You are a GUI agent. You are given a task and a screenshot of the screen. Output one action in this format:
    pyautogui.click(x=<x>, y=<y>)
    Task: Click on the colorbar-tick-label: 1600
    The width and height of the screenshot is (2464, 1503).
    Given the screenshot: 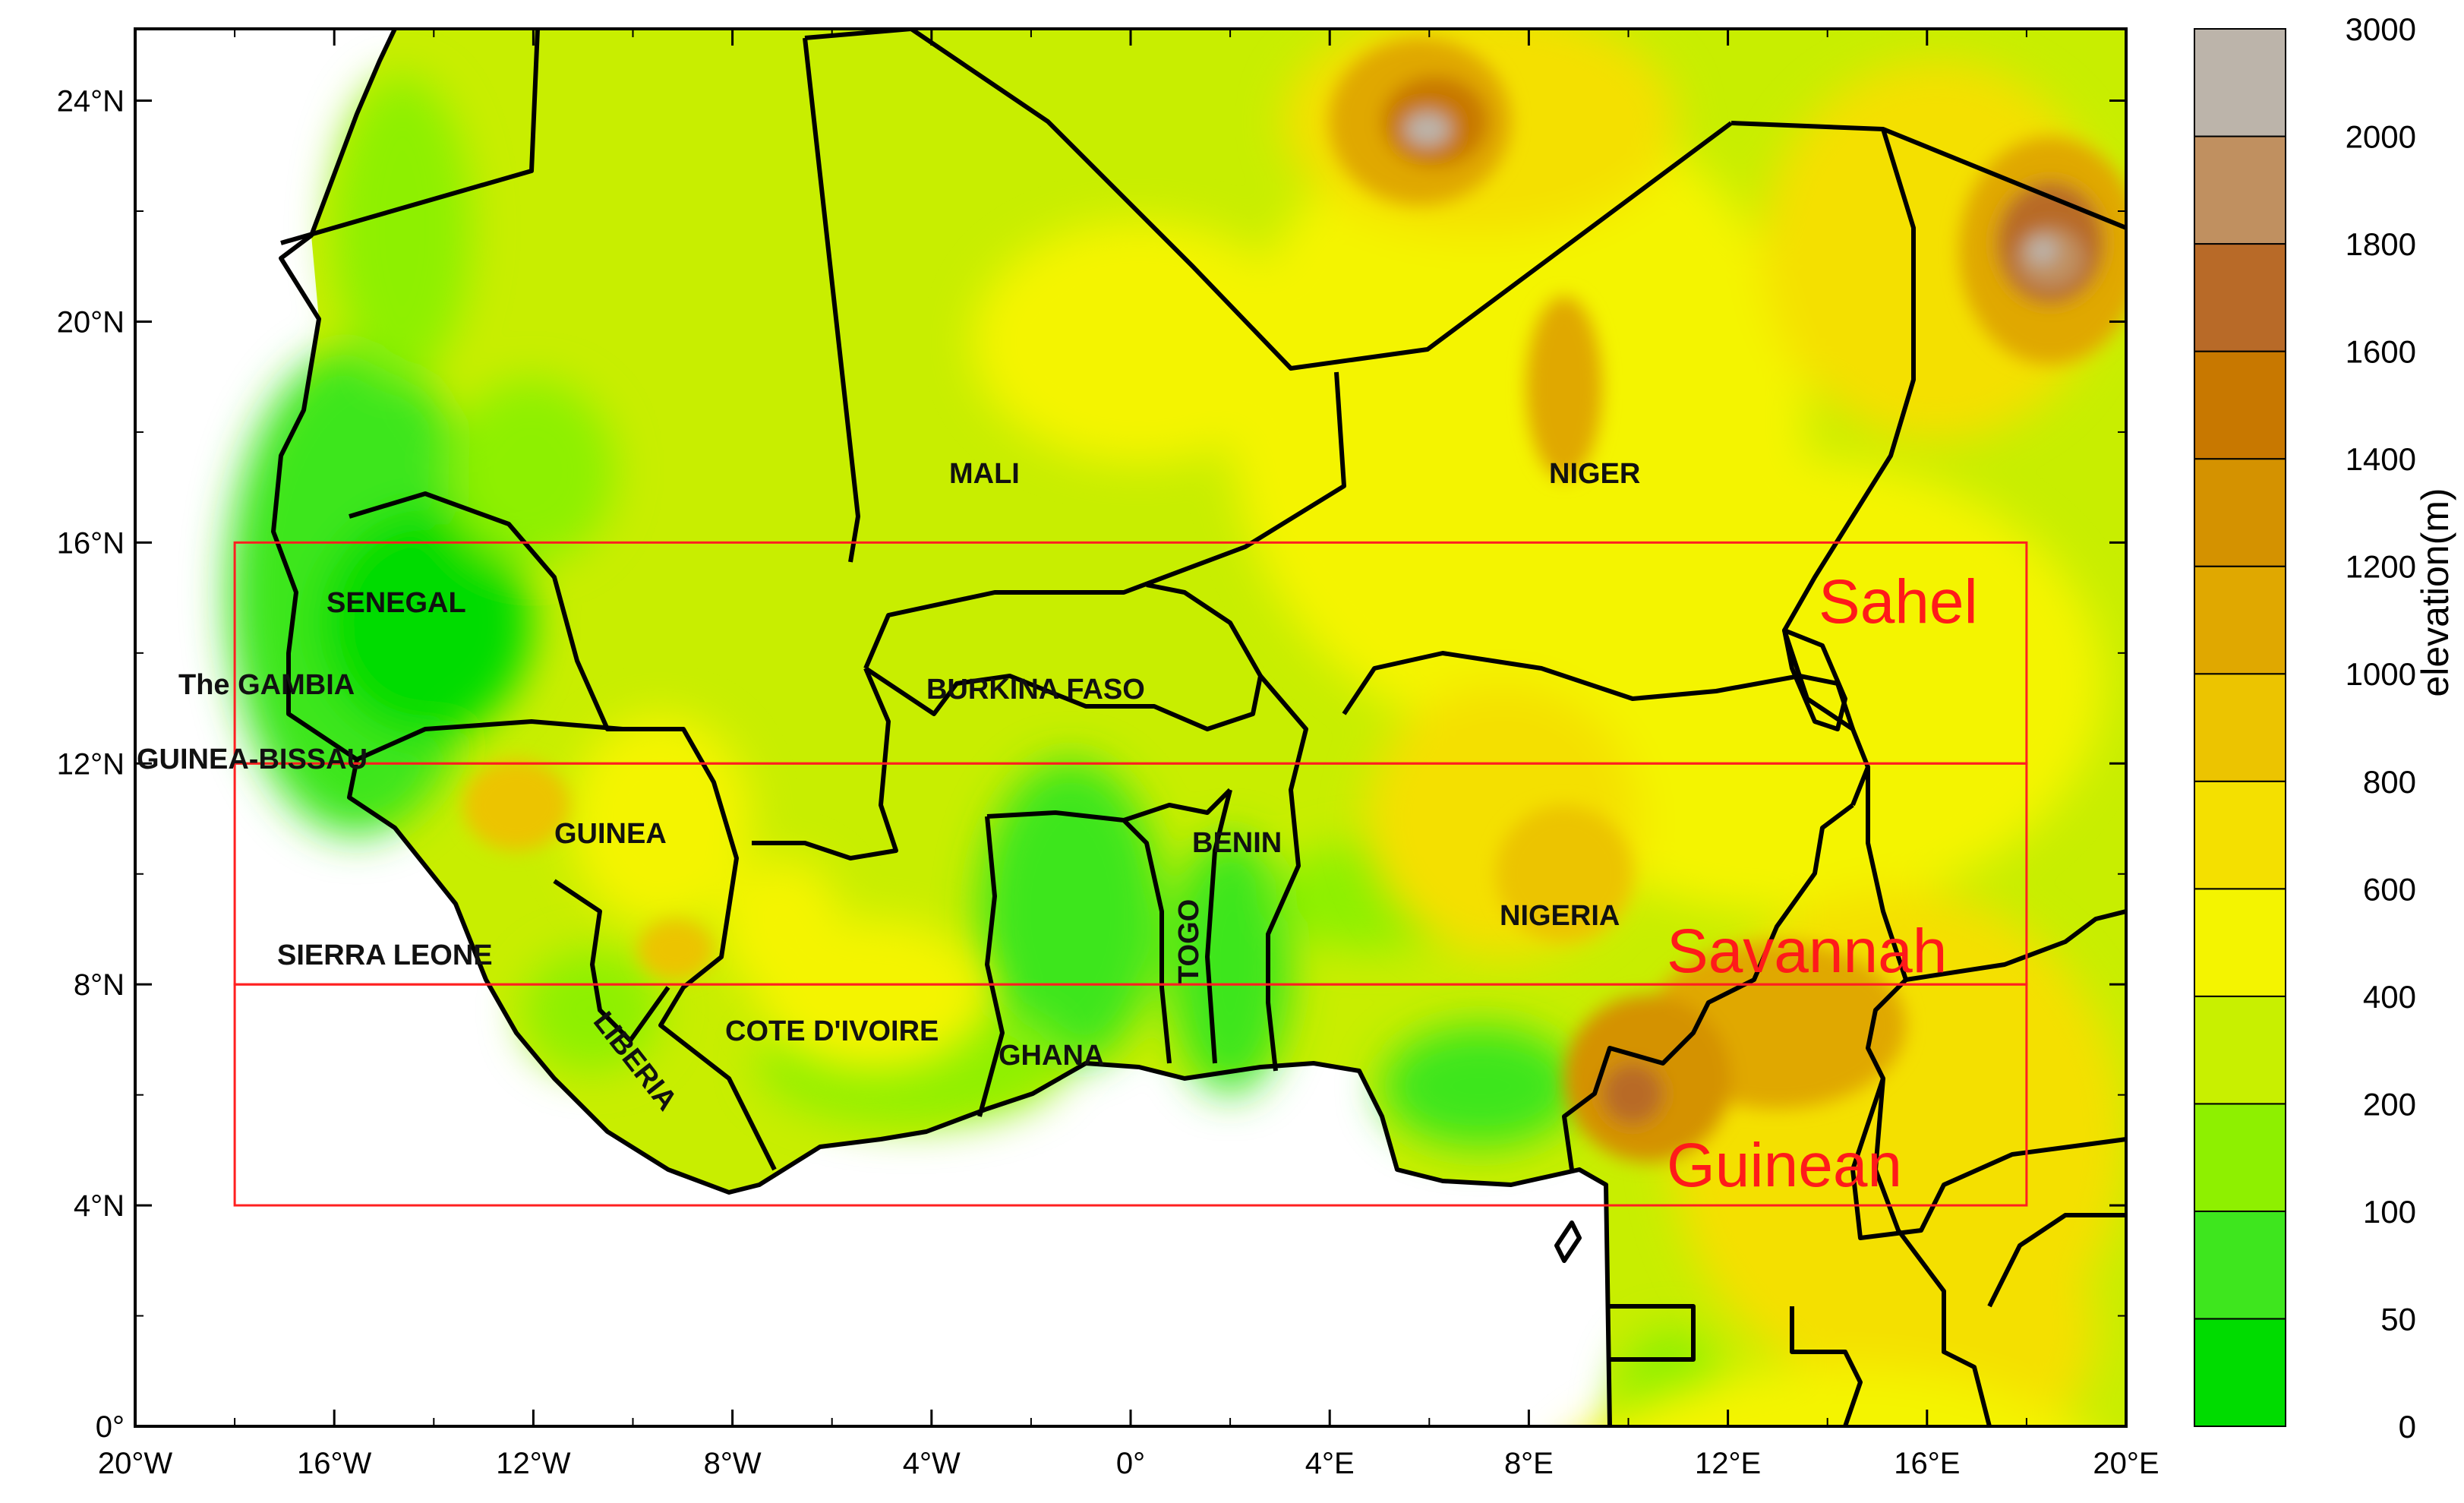 What is the action you would take?
    pyautogui.click(x=2381, y=352)
    